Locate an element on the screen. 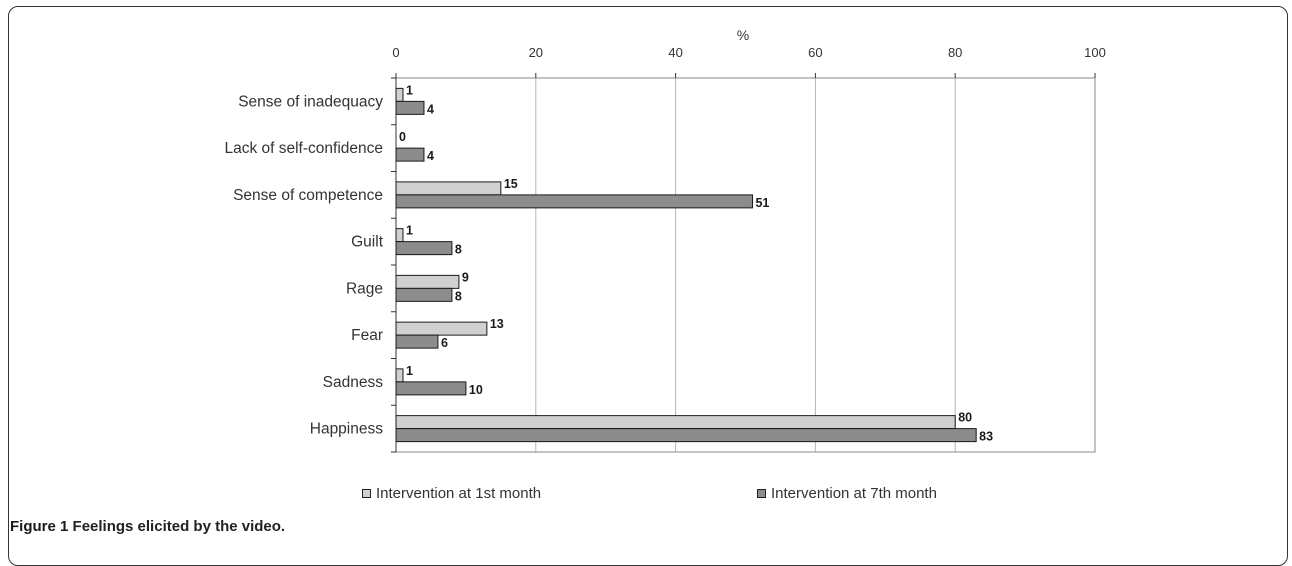 The width and height of the screenshot is (1292, 566). legend-item-series-2: Intervention at 7th month is located at coordinates (847, 493).